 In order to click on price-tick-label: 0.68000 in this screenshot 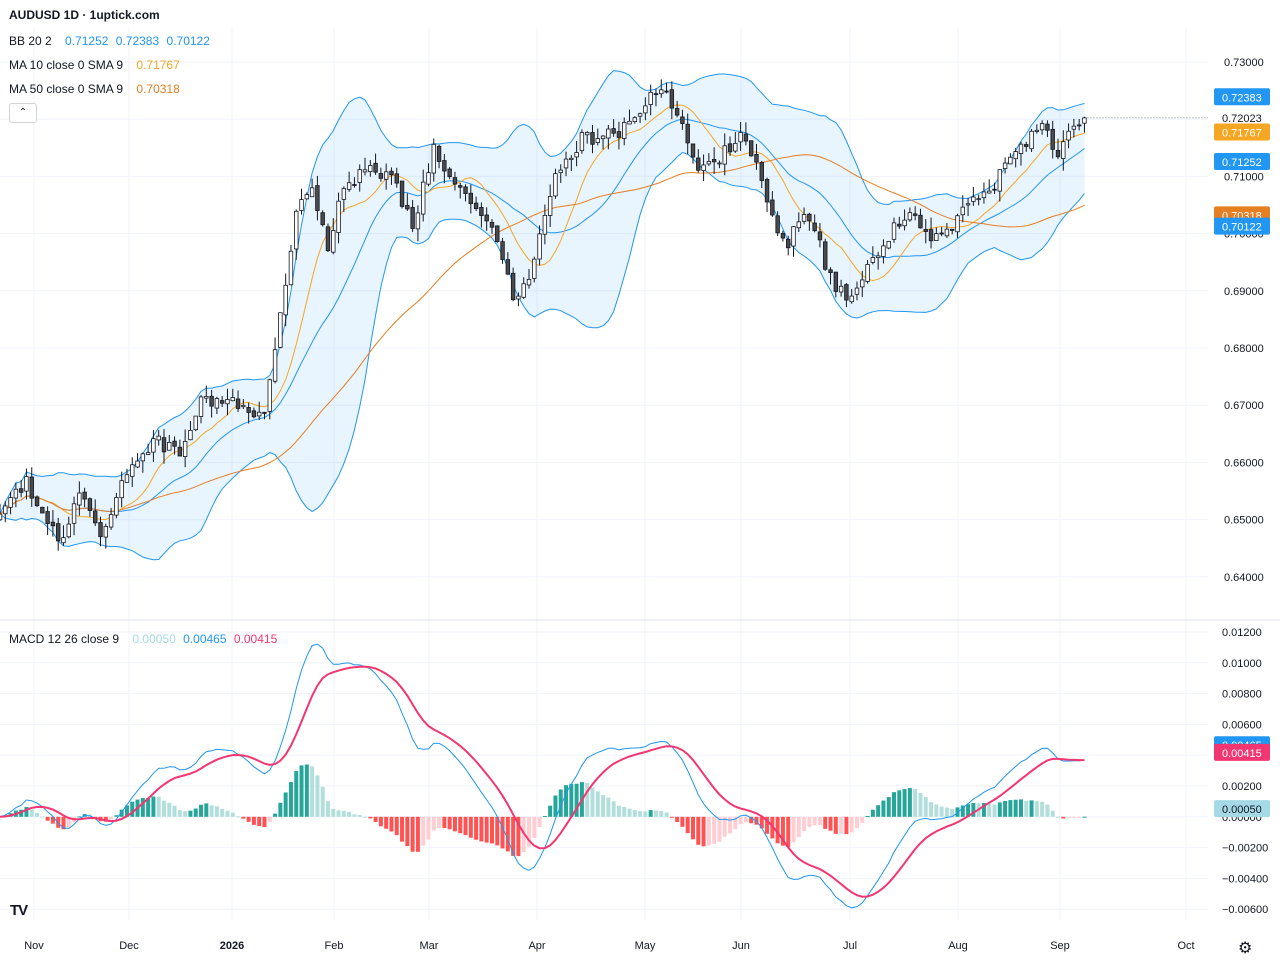, I will do `click(1244, 349)`.